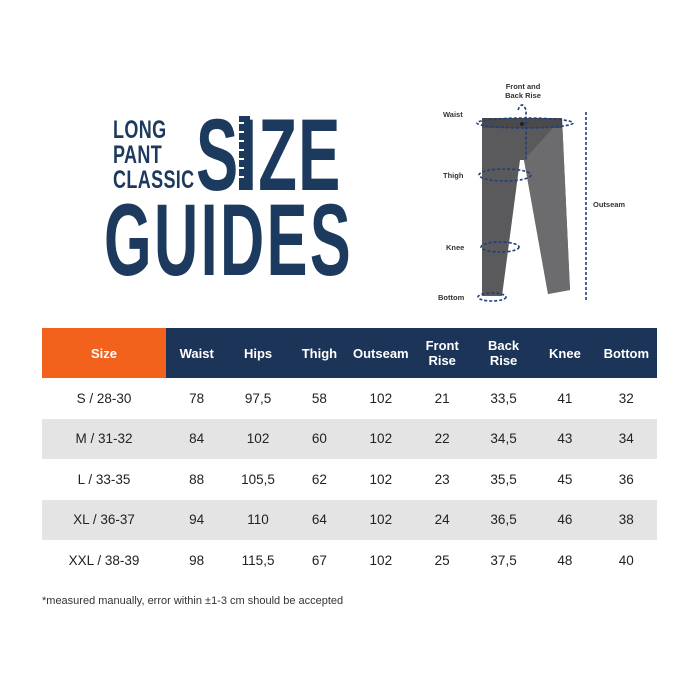 The width and height of the screenshot is (700, 700). What do you see at coordinates (229, 240) in the screenshot?
I see `title-guides: GUIDES` at bounding box center [229, 240].